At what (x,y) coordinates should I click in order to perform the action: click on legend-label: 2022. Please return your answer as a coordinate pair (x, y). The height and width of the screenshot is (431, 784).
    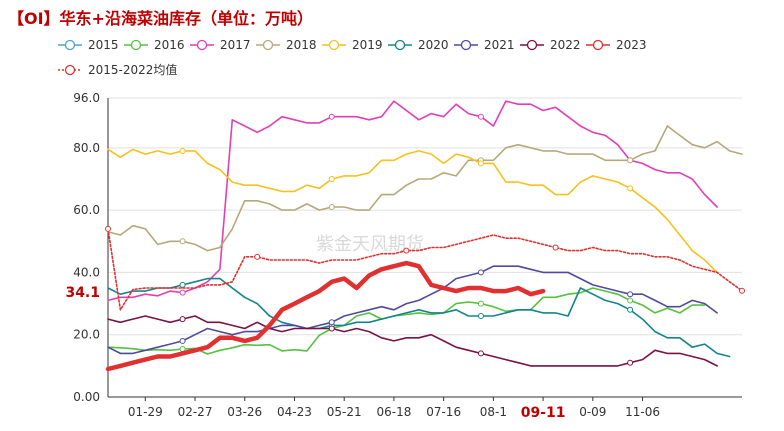
    Looking at the image, I should click on (565, 45).